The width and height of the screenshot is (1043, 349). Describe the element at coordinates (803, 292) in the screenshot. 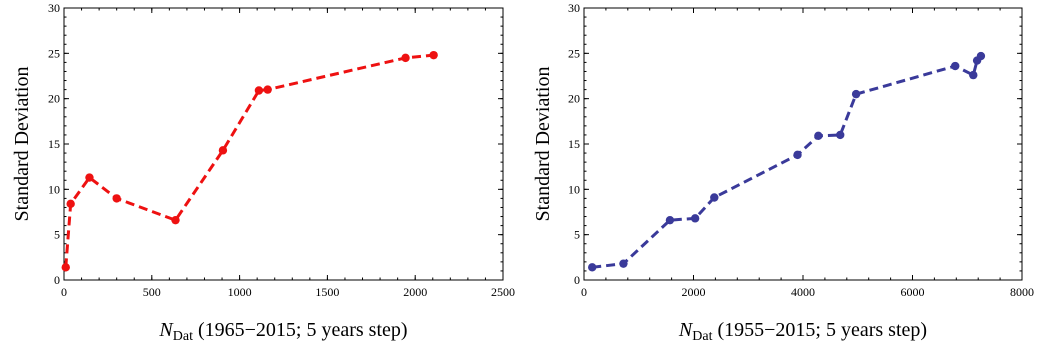

I see `x-tick-label: 4000` at that location.